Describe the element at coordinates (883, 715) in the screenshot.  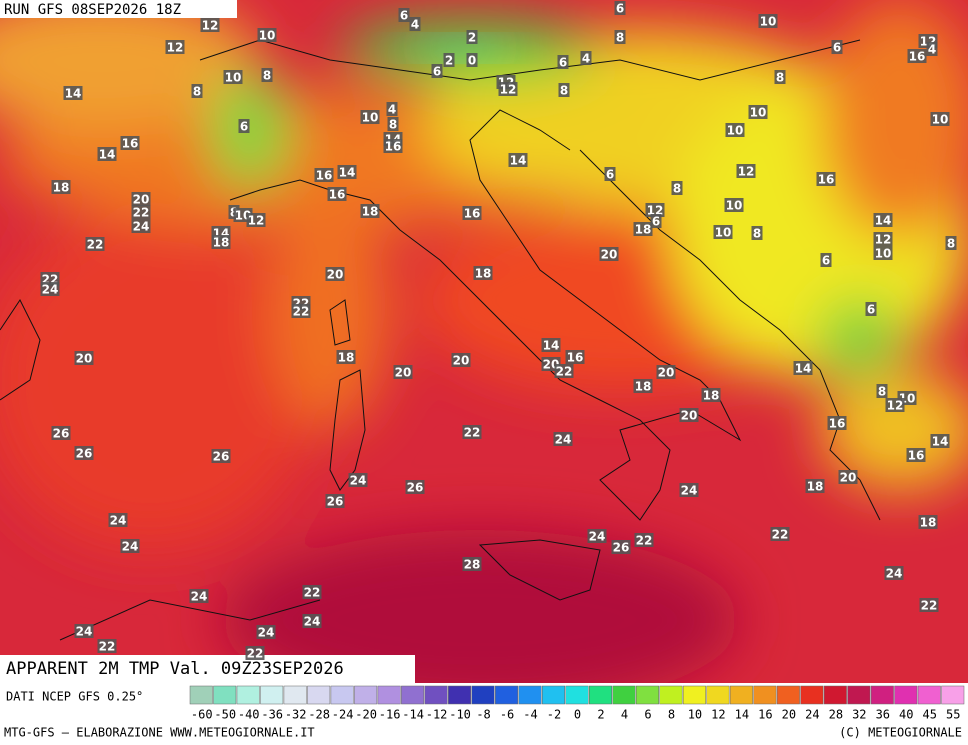
I see `scale-label: 36` at that location.